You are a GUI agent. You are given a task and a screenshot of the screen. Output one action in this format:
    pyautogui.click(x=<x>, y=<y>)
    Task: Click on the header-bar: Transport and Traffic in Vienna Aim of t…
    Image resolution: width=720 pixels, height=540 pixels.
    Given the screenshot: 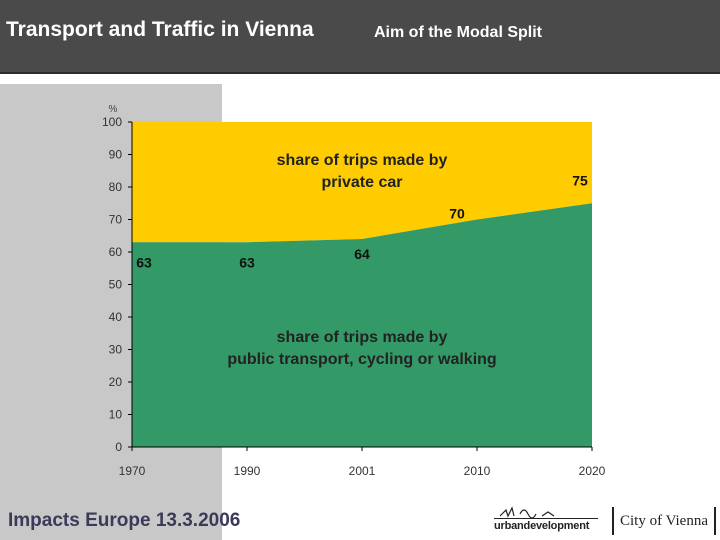 What is the action you would take?
    pyautogui.click(x=360, y=37)
    